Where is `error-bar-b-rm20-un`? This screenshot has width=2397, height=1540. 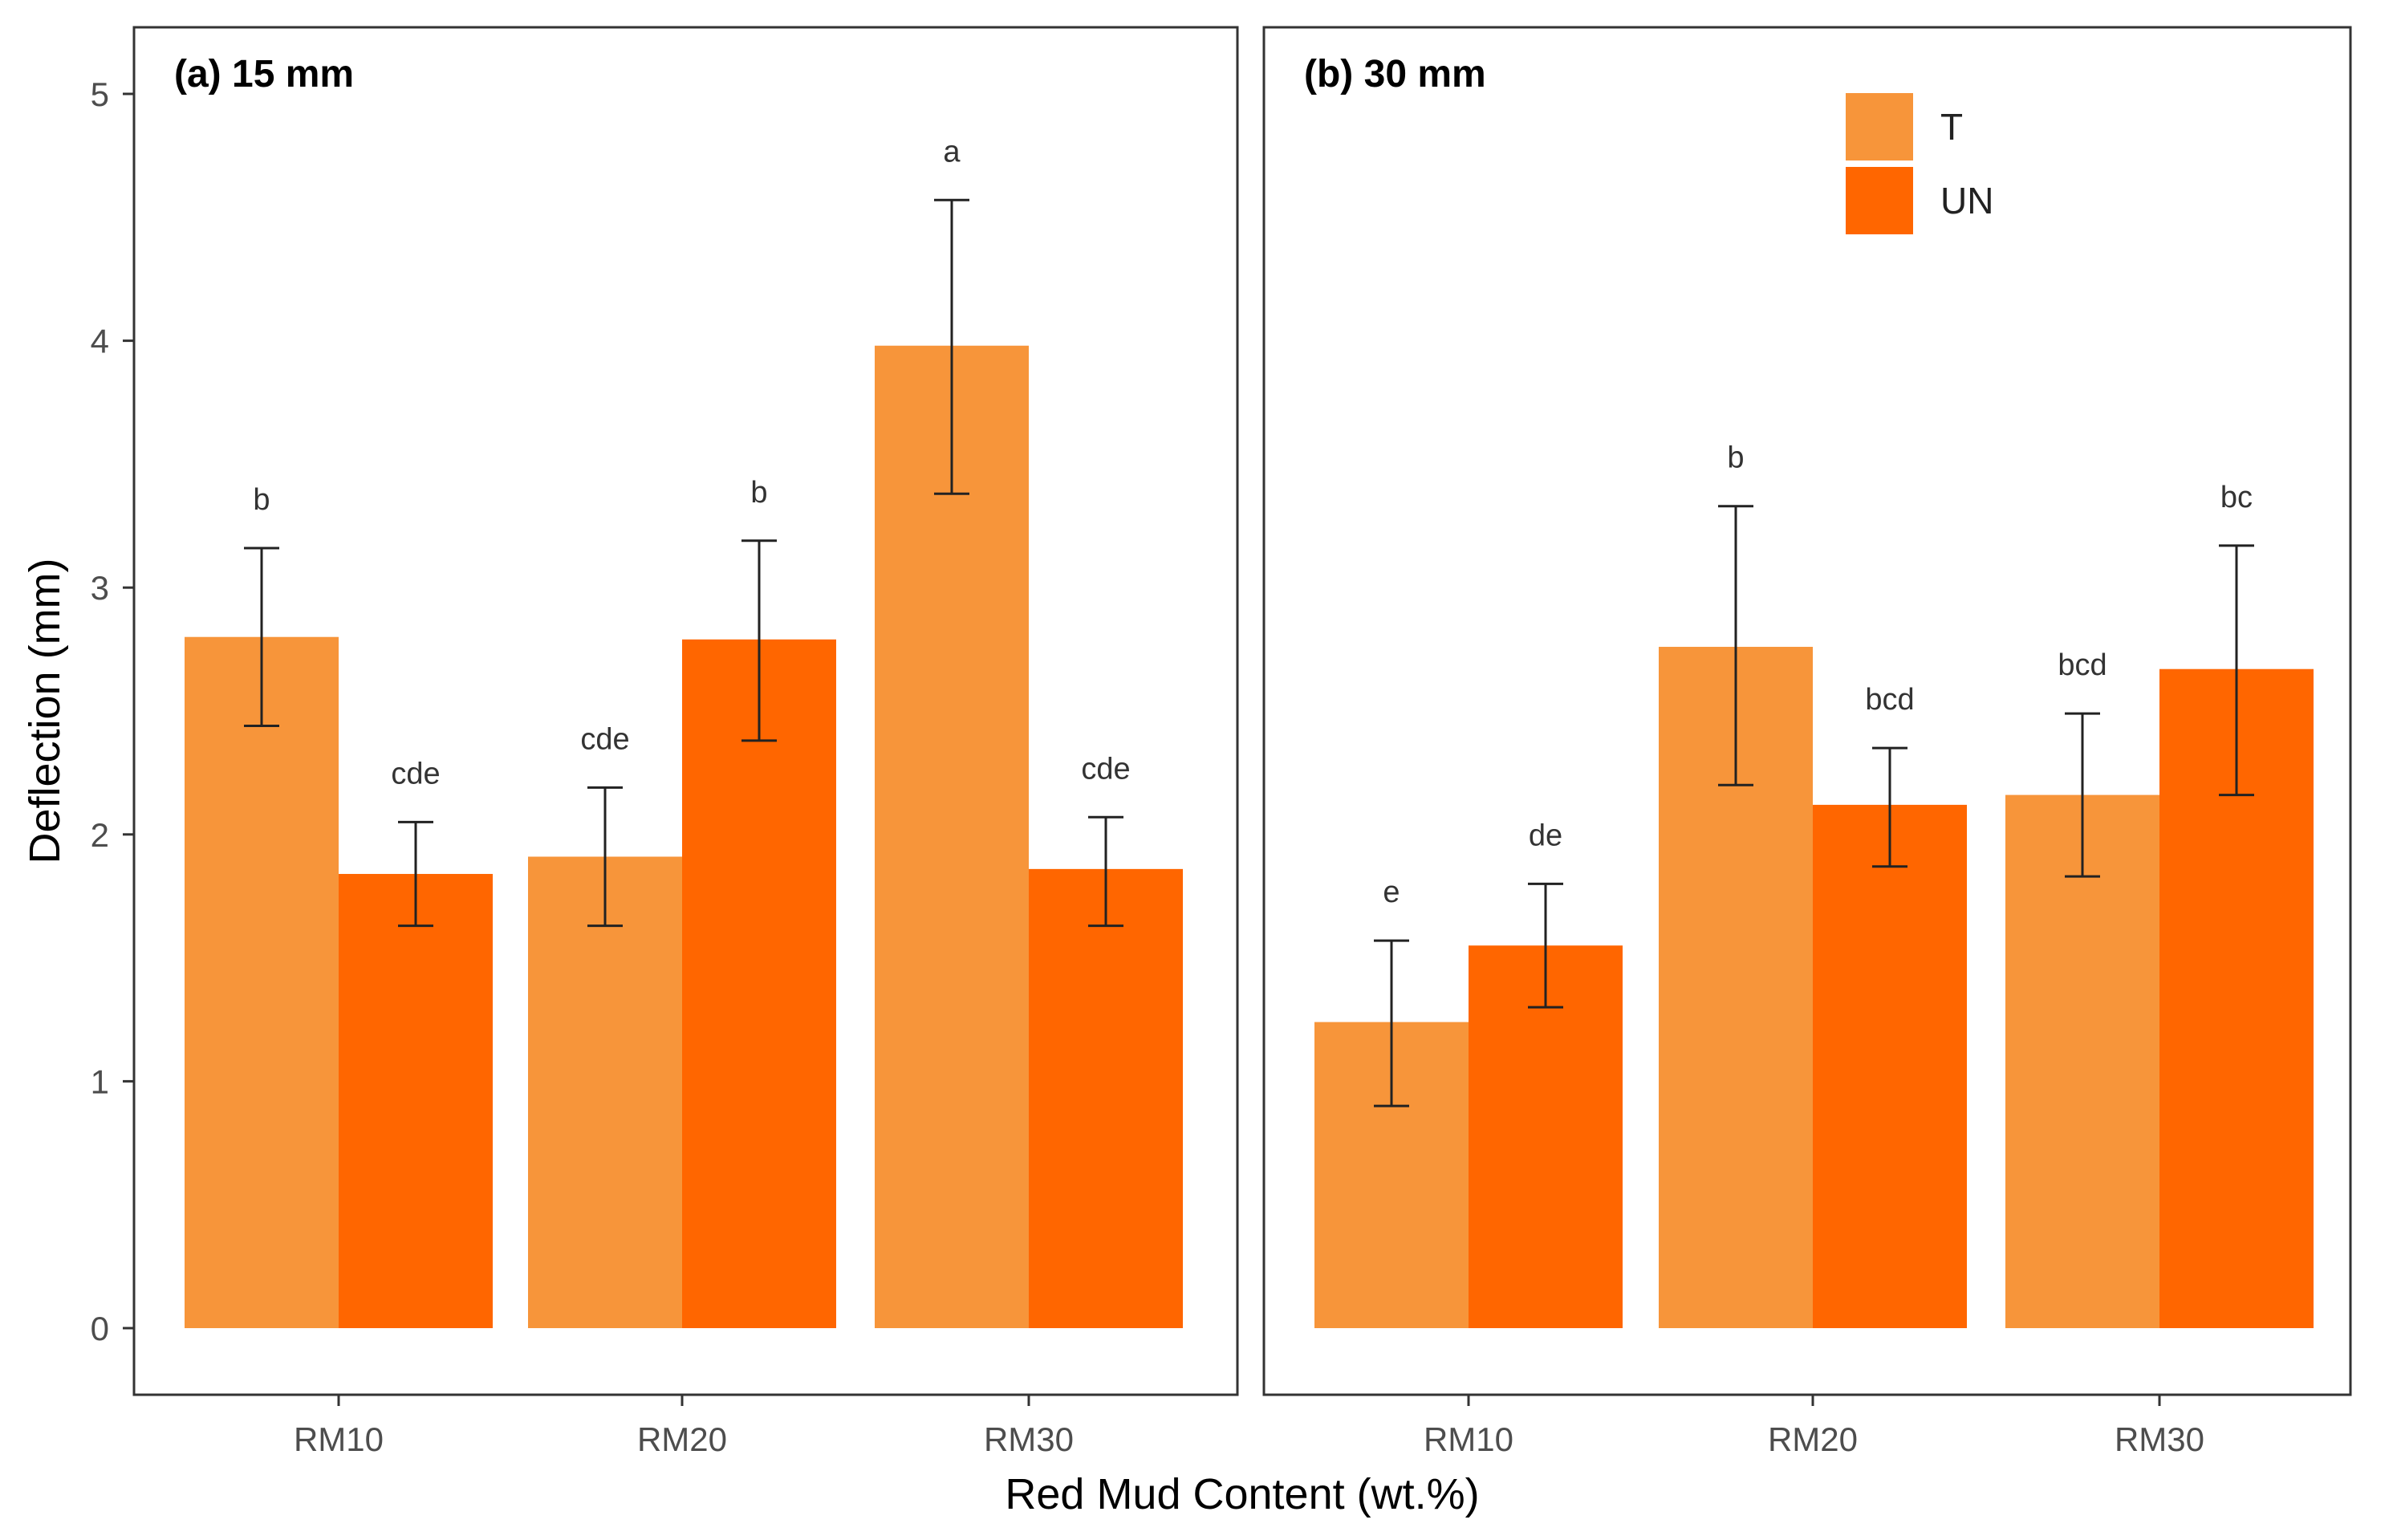
error-bar-b-rm20-un is located at coordinates (1890, 807).